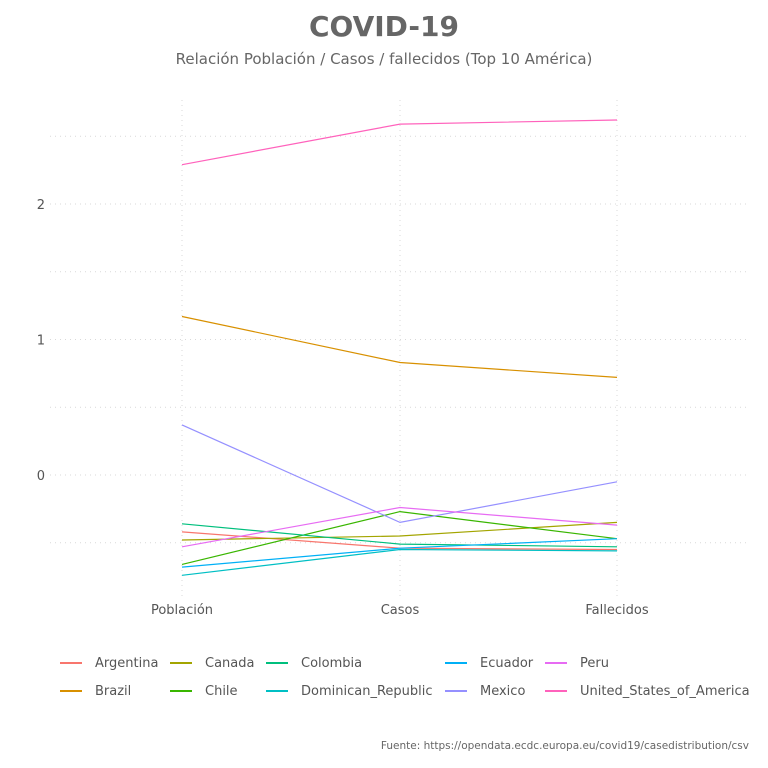  Describe the element at coordinates (399, 562) in the screenshot. I see `series-line-dominican_republic` at that location.